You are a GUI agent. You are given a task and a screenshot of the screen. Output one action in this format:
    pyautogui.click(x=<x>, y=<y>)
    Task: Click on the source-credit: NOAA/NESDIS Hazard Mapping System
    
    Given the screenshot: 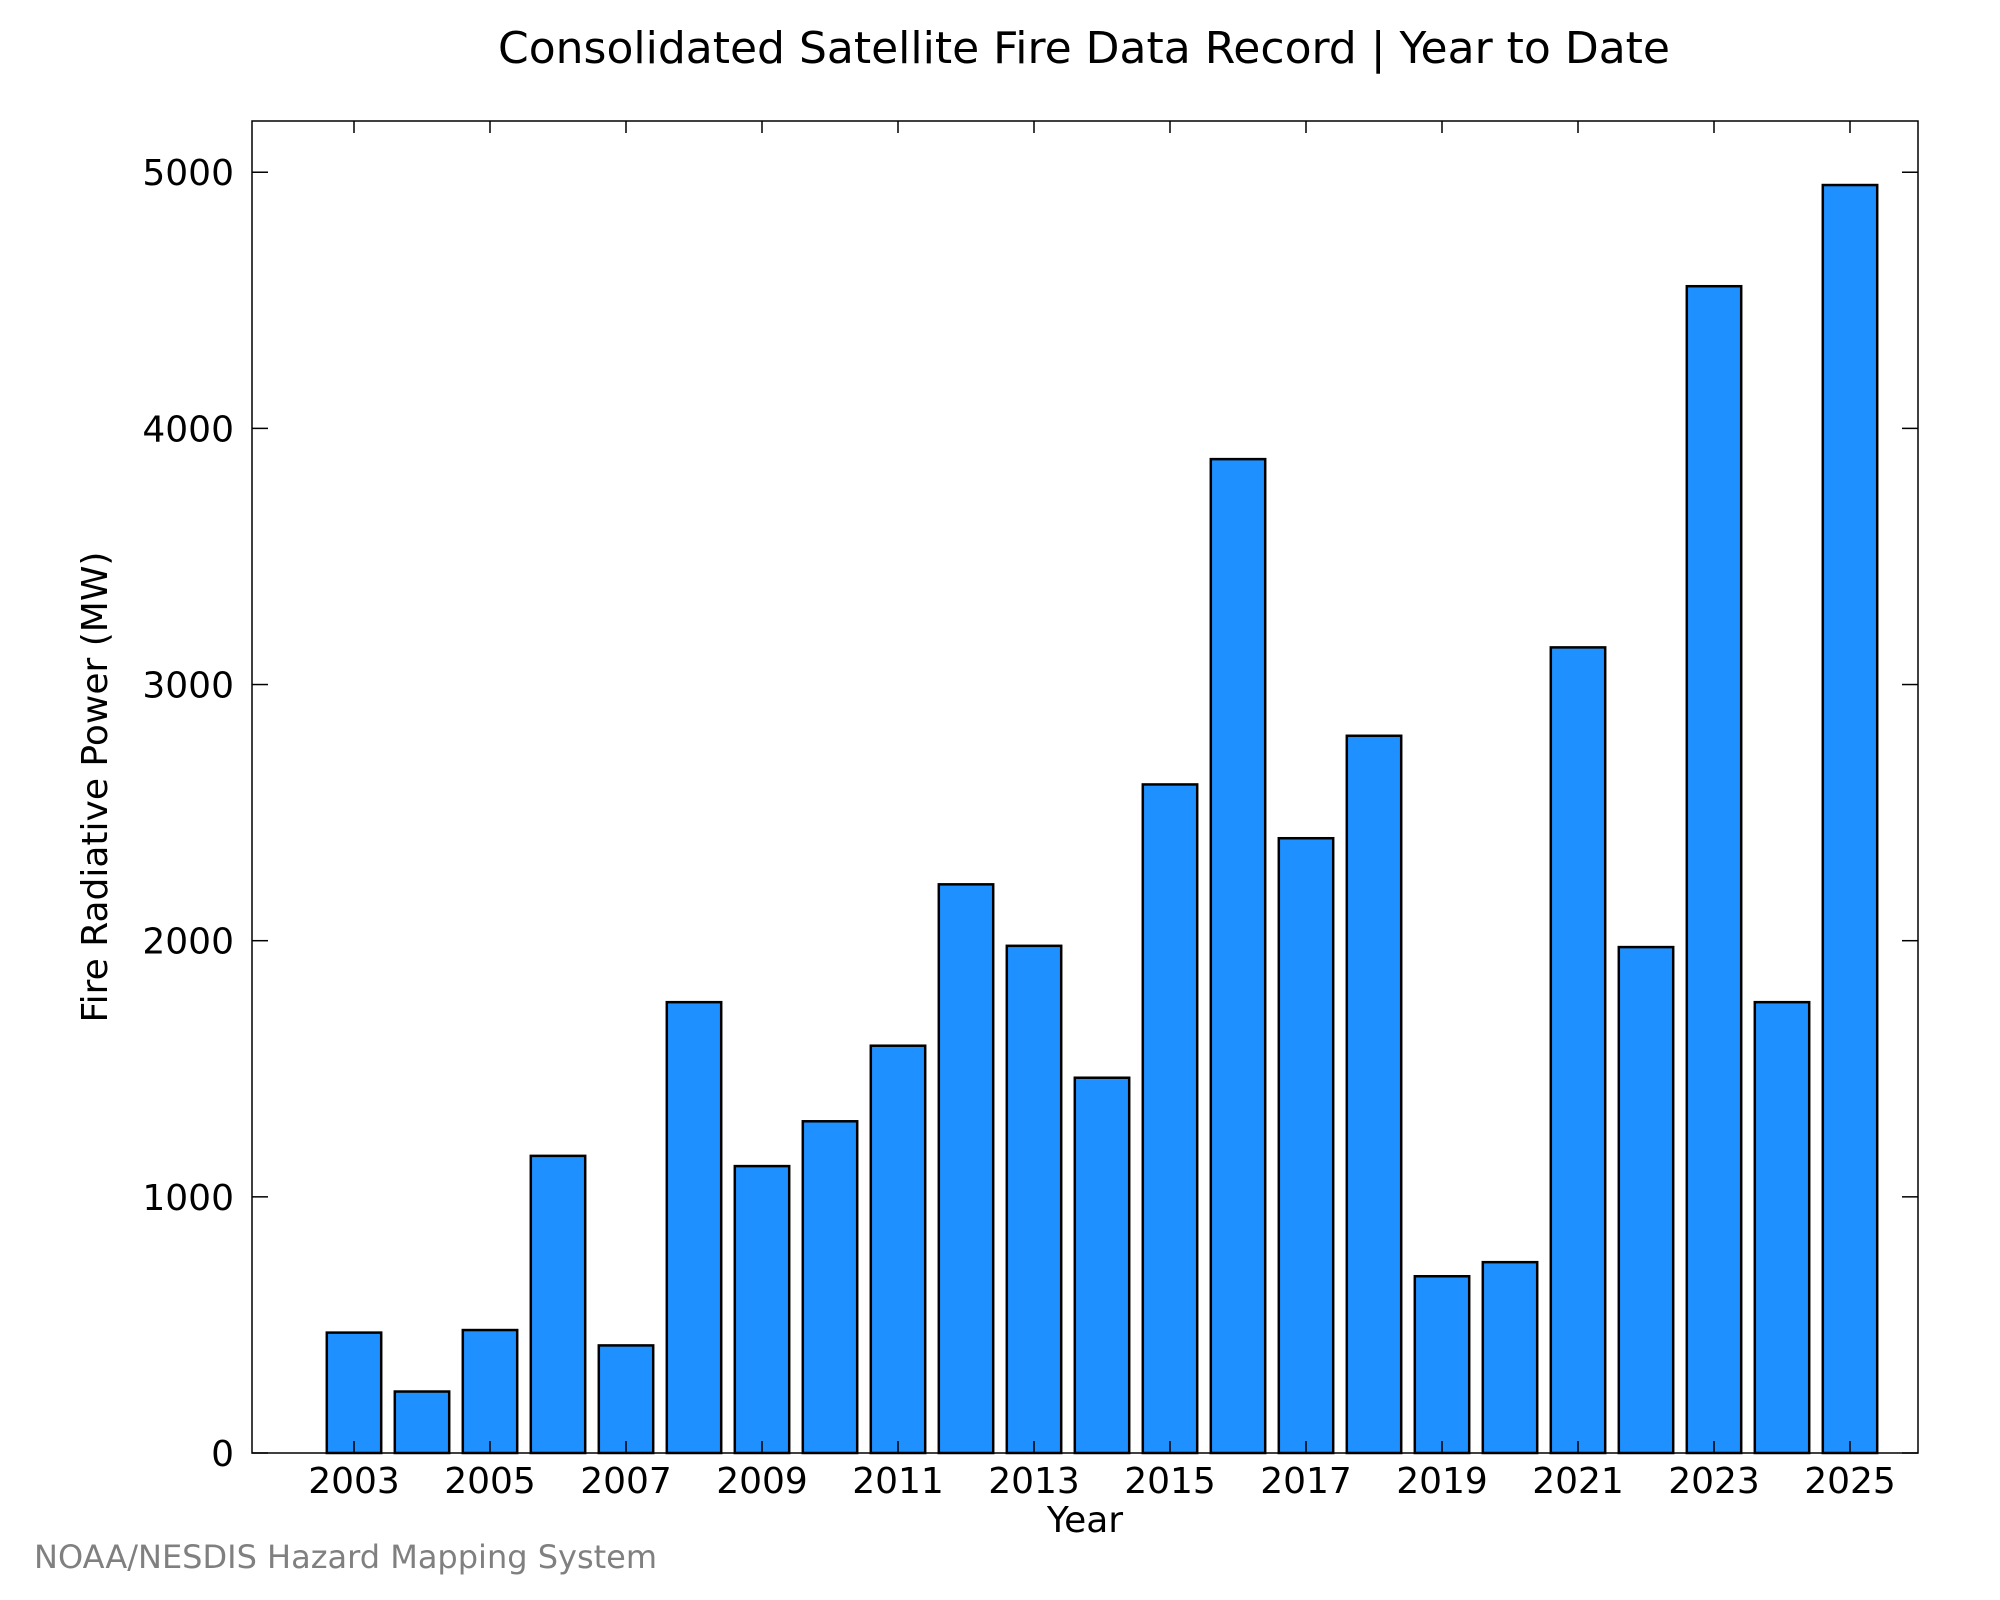 What is the action you would take?
    pyautogui.click(x=346, y=1557)
    